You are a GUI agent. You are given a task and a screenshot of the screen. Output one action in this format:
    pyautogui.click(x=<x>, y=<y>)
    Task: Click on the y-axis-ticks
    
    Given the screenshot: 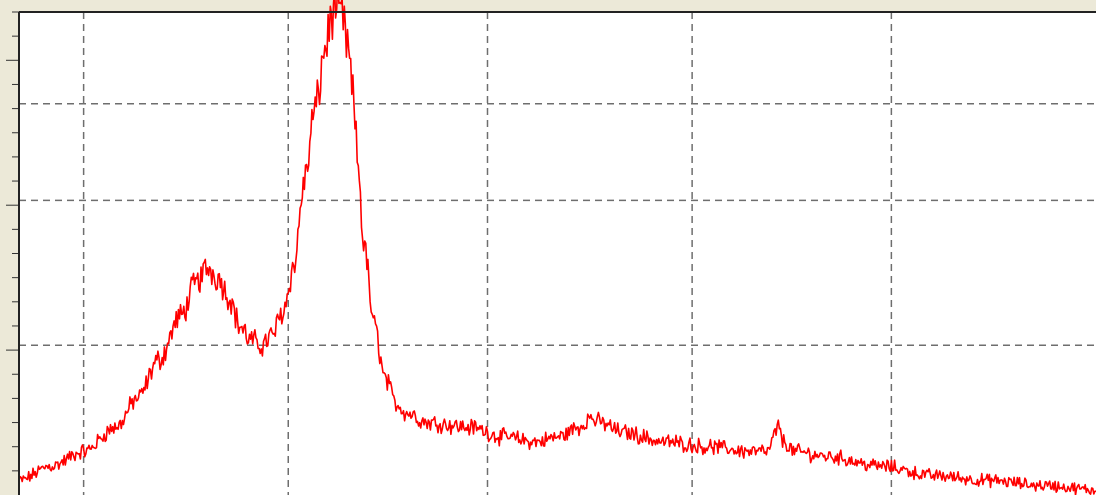 What is the action you would take?
    pyautogui.click(x=12, y=241)
    